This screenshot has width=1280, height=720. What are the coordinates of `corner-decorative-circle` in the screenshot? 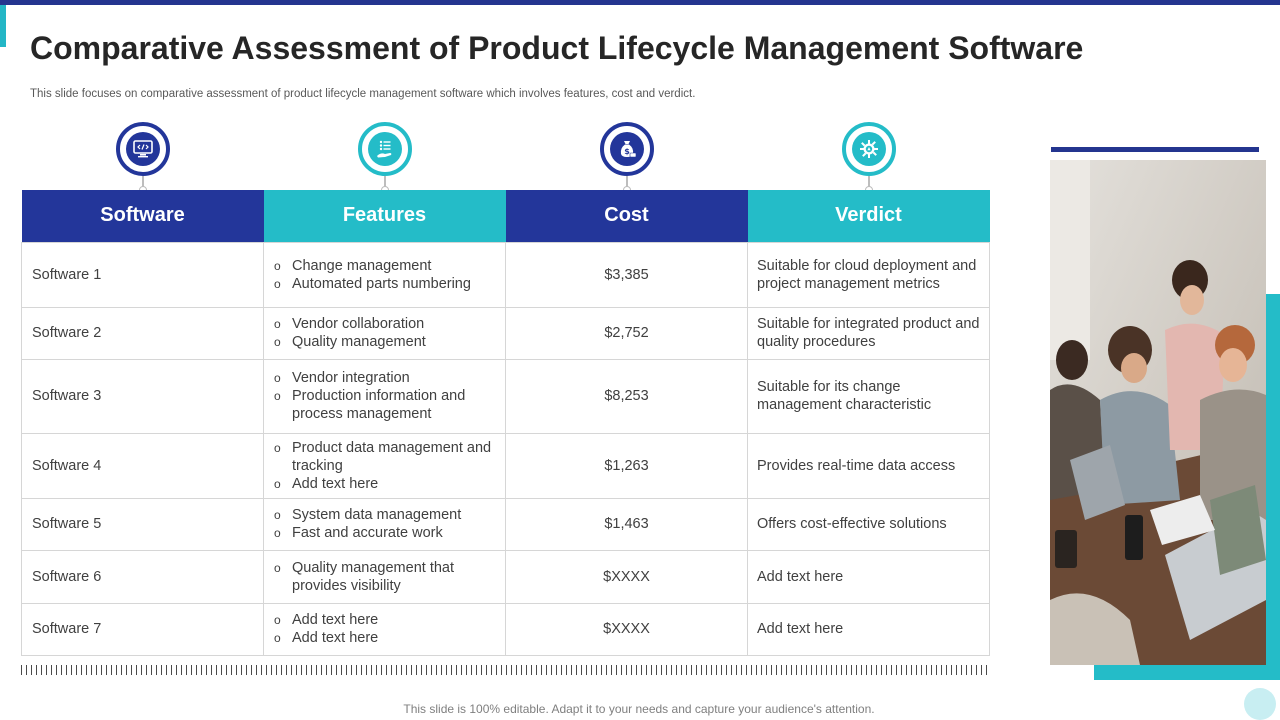 It's located at (1260, 704).